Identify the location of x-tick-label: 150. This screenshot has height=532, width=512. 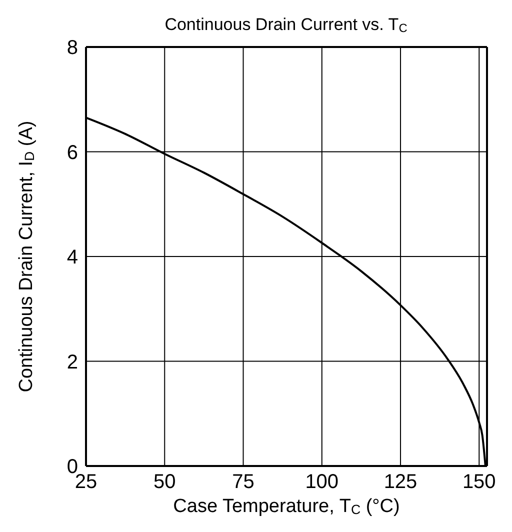
(479, 482).